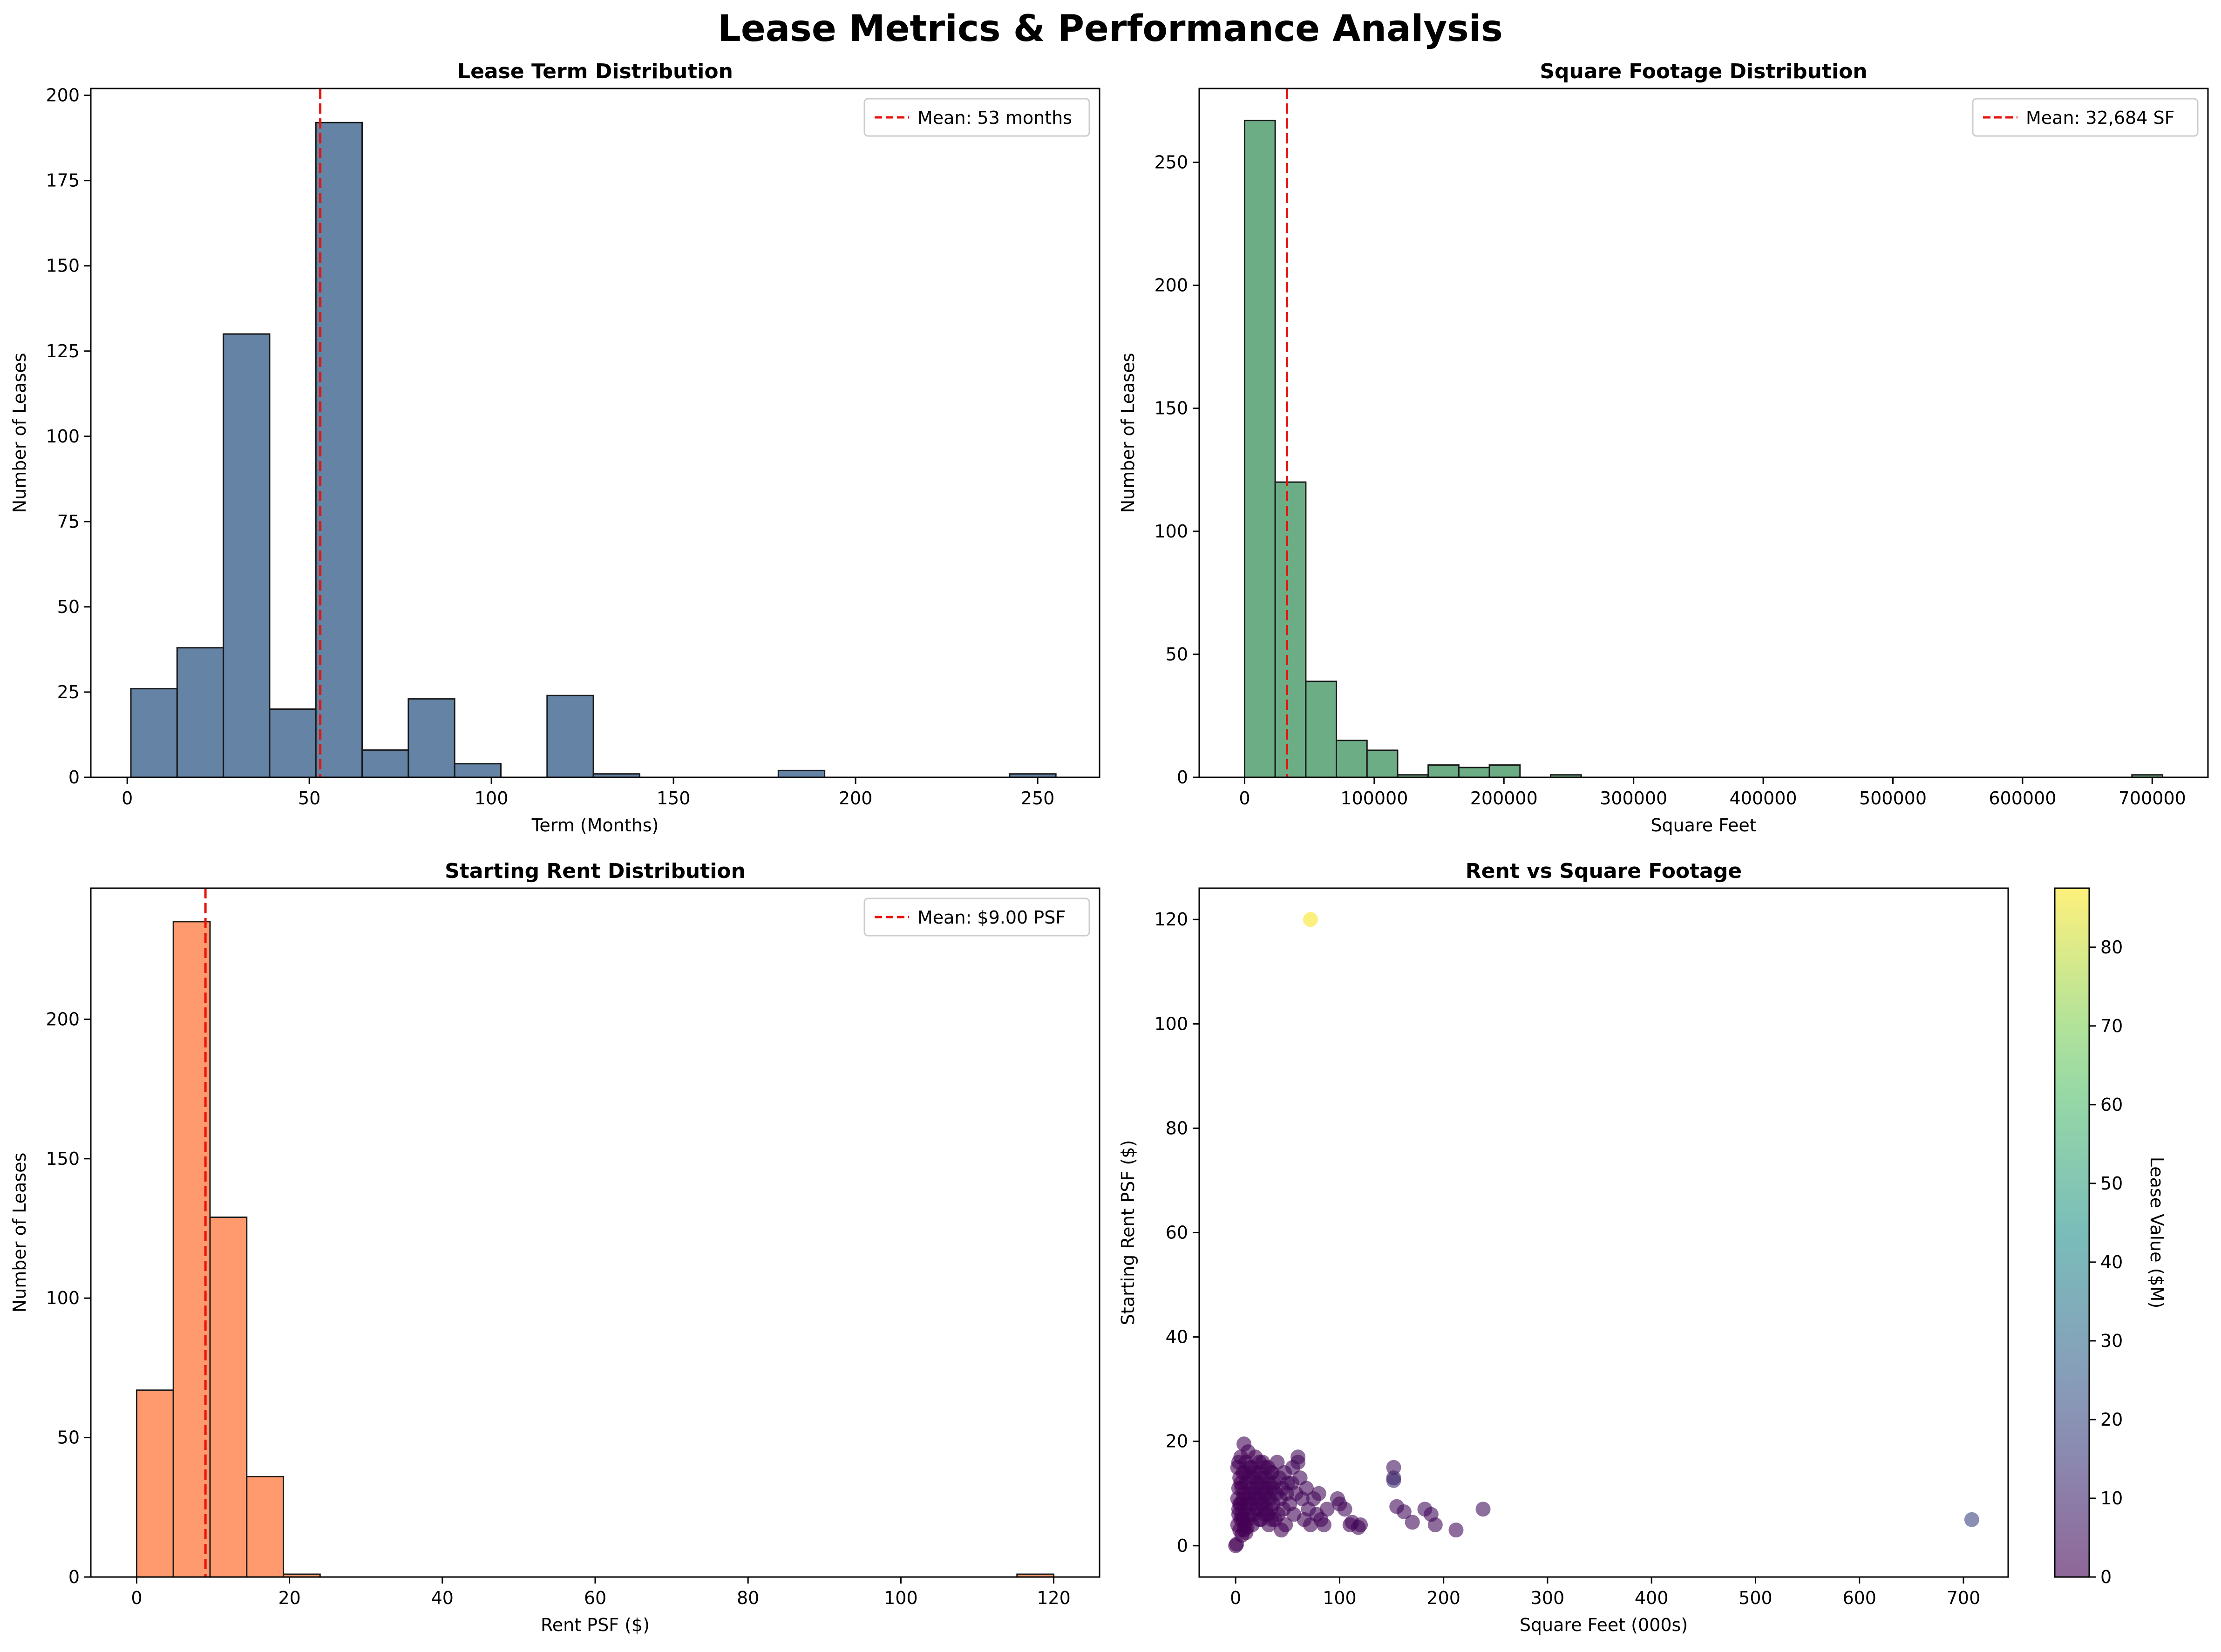 The width and height of the screenshot is (2221, 1652). Describe the element at coordinates (1604, 871) in the screenshot. I see `chart-title: Rent vs Square Footage` at that location.